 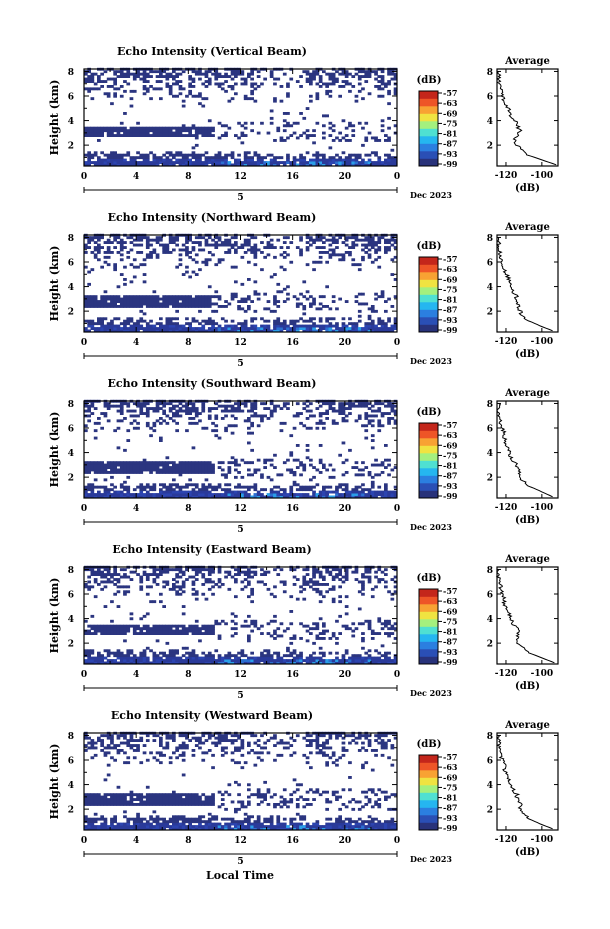 What do you see at coordinates (136, 343) in the screenshot?
I see `x-tick-label: 4` at bounding box center [136, 343].